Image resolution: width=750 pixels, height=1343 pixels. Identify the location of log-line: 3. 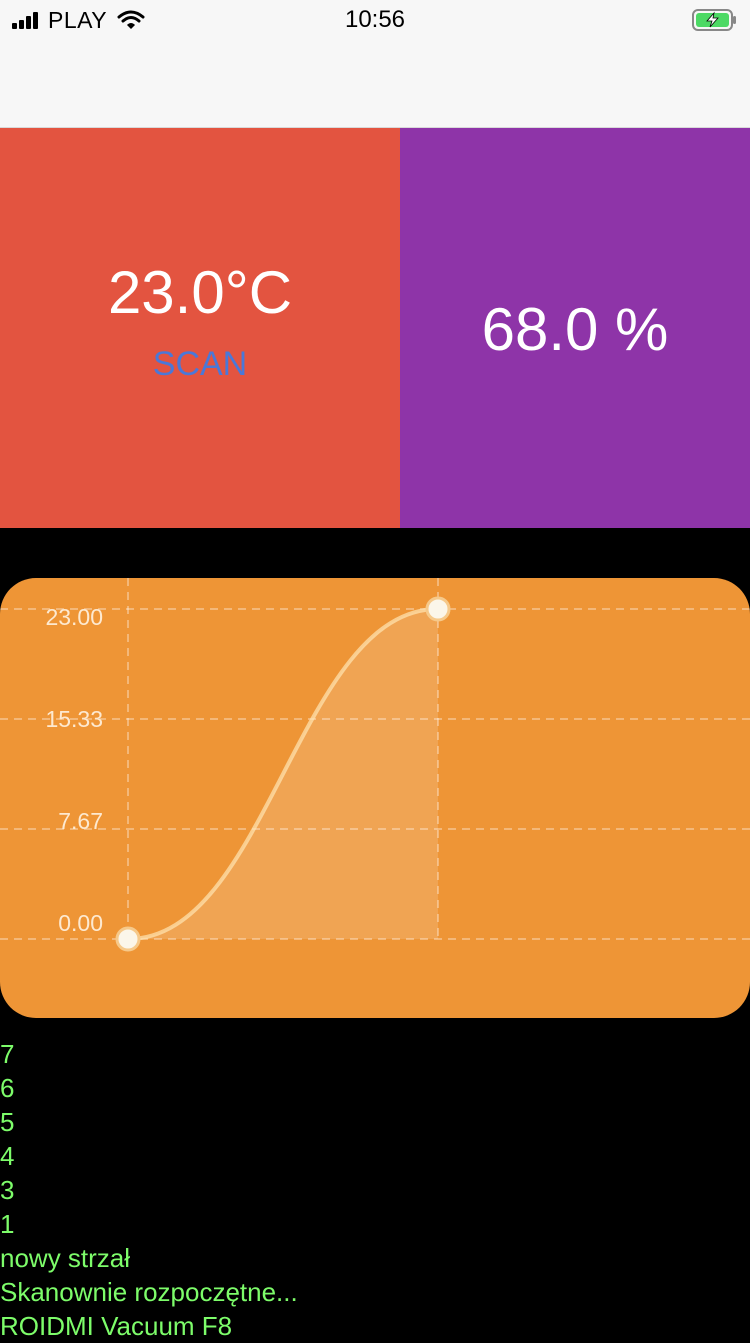
(7, 1190).